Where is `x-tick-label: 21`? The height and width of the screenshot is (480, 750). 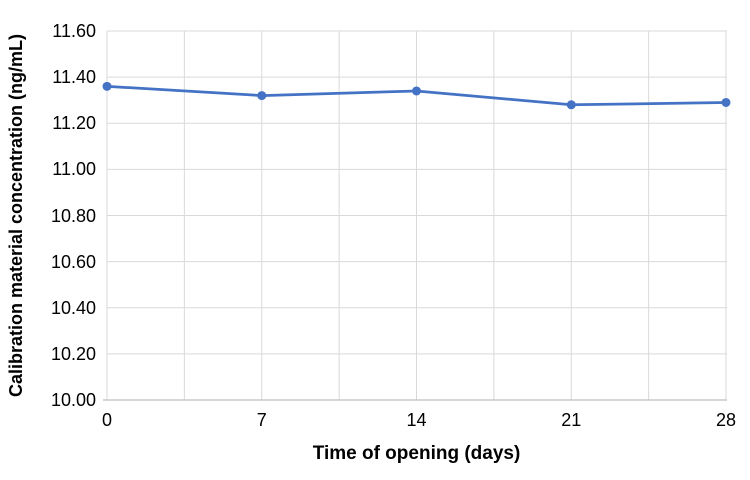
x-tick-label: 21 is located at coordinates (571, 420).